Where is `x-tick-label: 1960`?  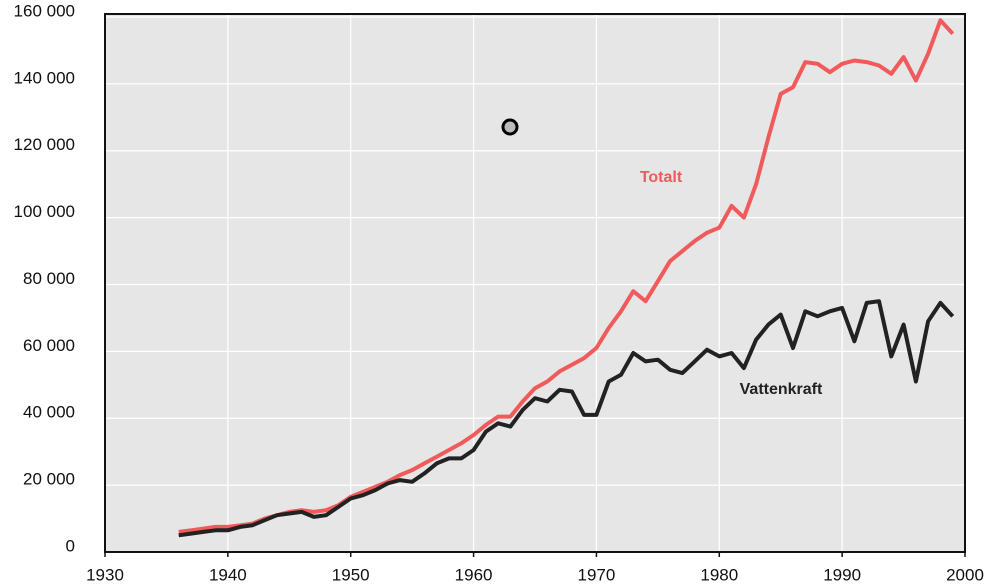
x-tick-label: 1960 is located at coordinates (474, 574).